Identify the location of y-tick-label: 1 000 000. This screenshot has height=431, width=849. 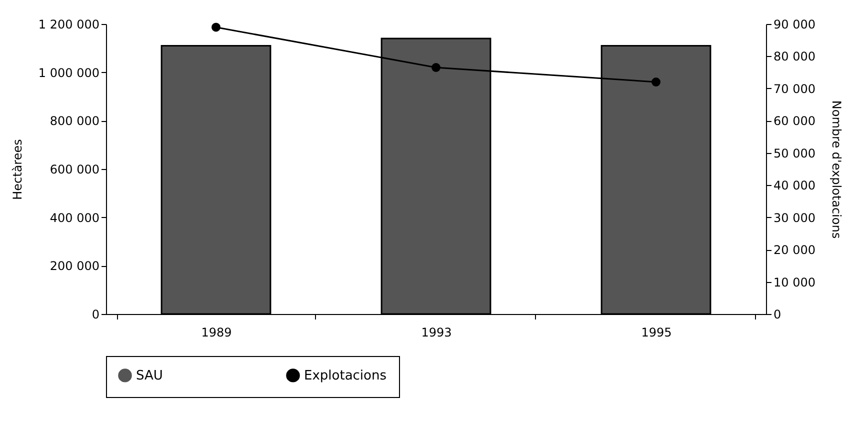
(69, 73).